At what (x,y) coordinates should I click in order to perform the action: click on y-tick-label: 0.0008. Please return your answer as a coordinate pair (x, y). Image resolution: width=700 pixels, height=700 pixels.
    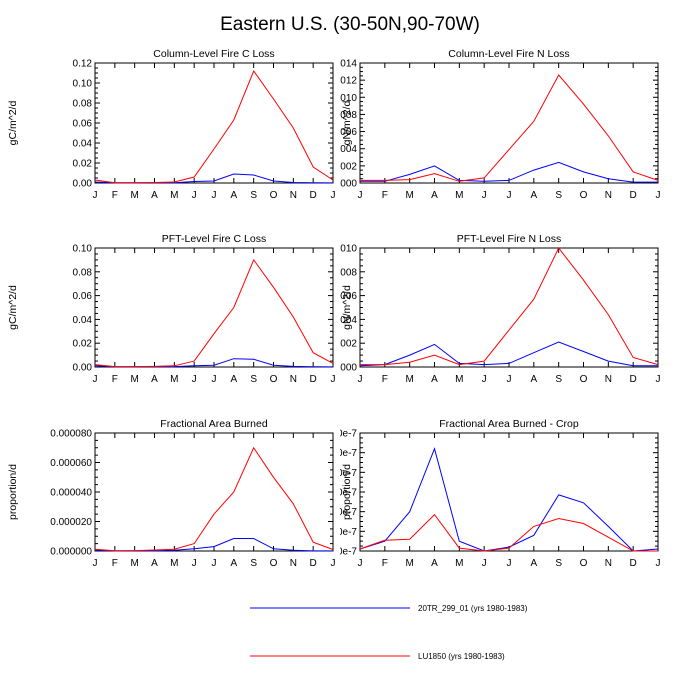
    Looking at the image, I should click on (348, 272).